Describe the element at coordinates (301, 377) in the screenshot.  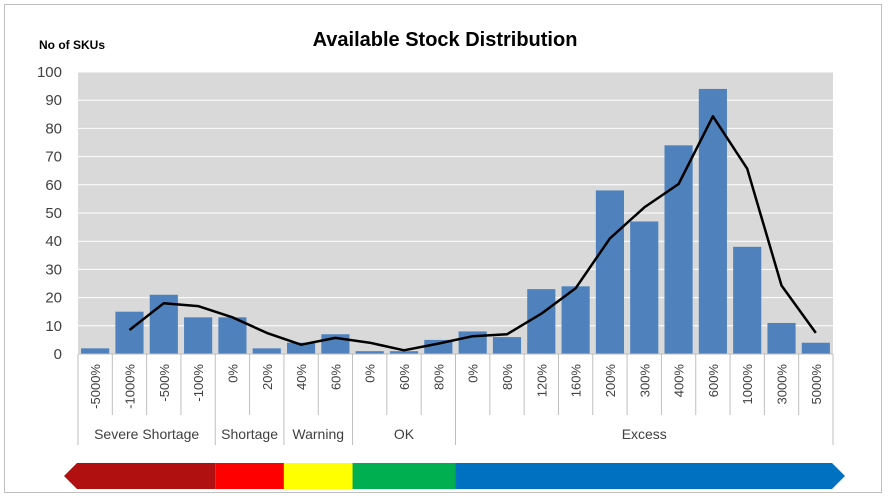
I see `x-tick-label: 40%` at that location.